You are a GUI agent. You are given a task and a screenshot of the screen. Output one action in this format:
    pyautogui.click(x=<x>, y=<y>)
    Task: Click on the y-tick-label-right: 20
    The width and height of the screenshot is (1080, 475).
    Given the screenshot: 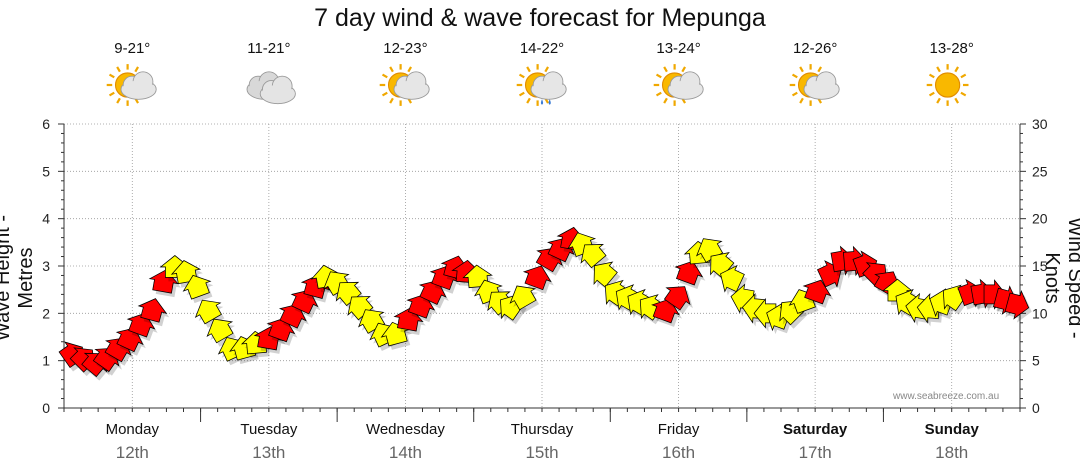 What is the action you would take?
    pyautogui.click(x=1040, y=219)
    